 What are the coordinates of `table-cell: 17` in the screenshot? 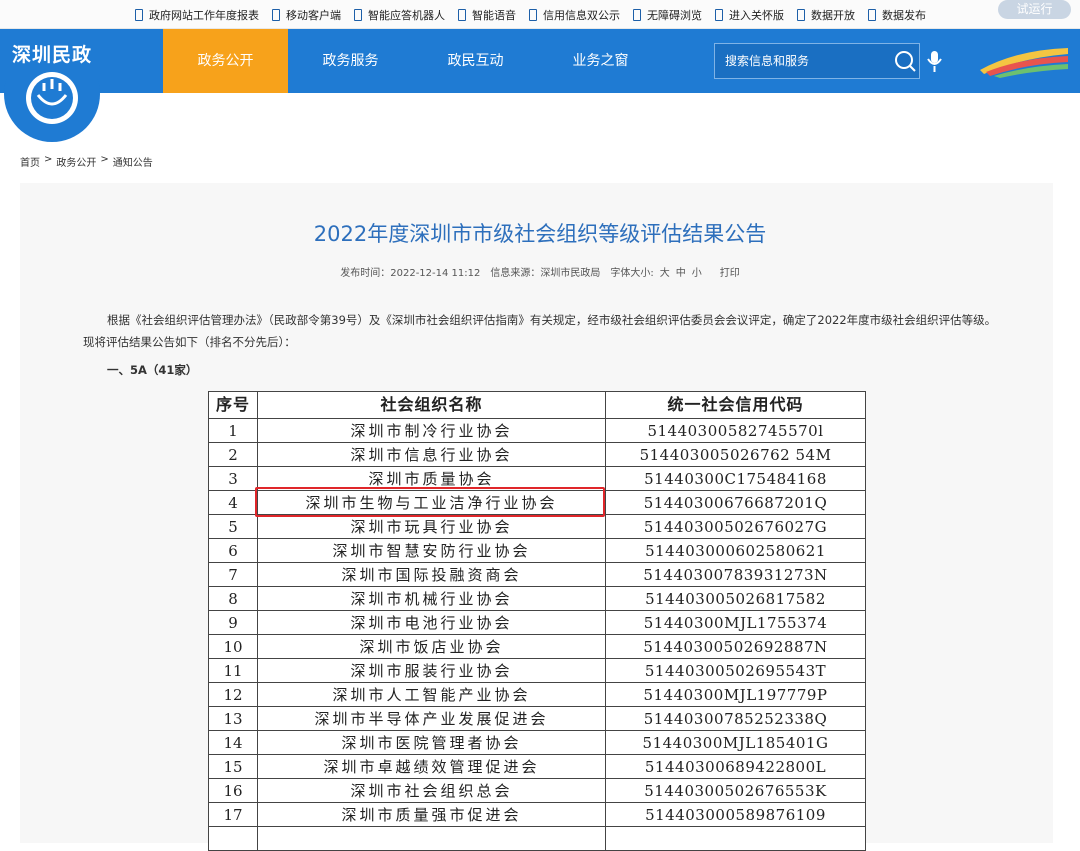 It's located at (233, 814).